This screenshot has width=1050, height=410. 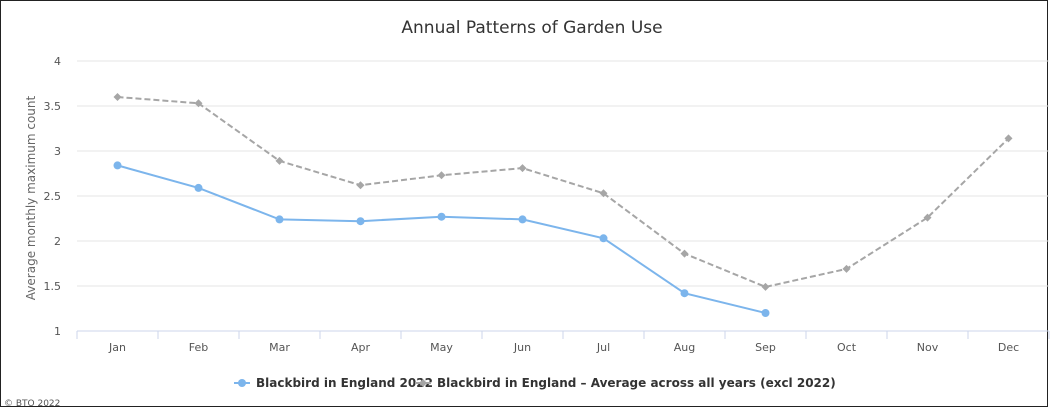 I want to click on x-tick-label: Nov, so click(x=928, y=347).